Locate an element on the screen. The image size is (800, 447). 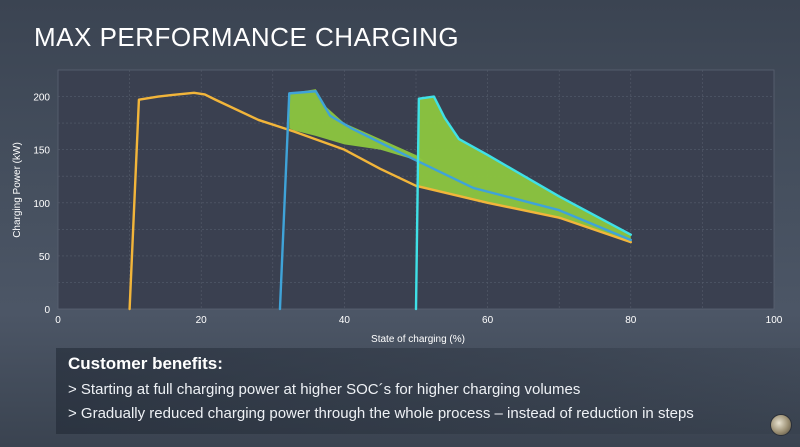
y-axis-label: Charging Power (kW) is located at coordinates (17, 190).